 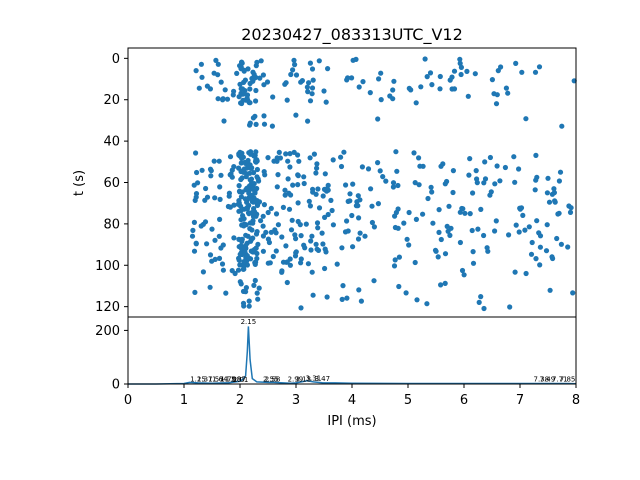 What do you see at coordinates (228, 380) in the screenshot?
I see `histogram-peak-label: 1.79` at bounding box center [228, 380].